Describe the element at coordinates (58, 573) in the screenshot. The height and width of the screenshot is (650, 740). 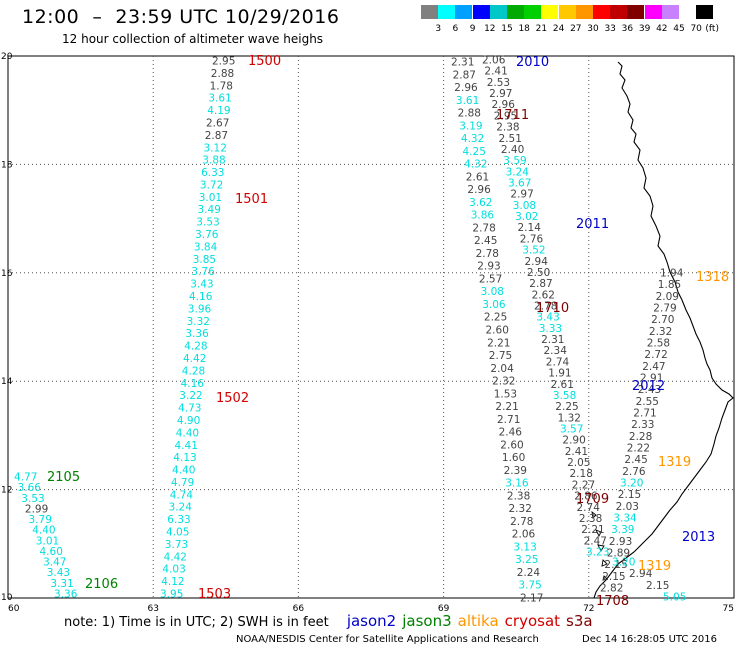
I see `wave-height-value: 3.43` at that location.